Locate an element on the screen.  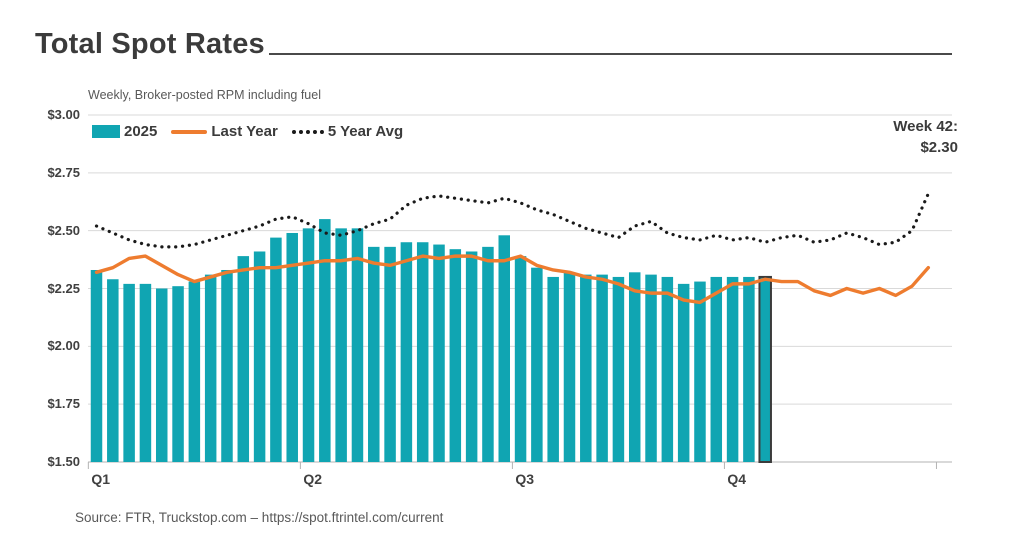
annotation-week: Week 42: is located at coordinates (925, 126).